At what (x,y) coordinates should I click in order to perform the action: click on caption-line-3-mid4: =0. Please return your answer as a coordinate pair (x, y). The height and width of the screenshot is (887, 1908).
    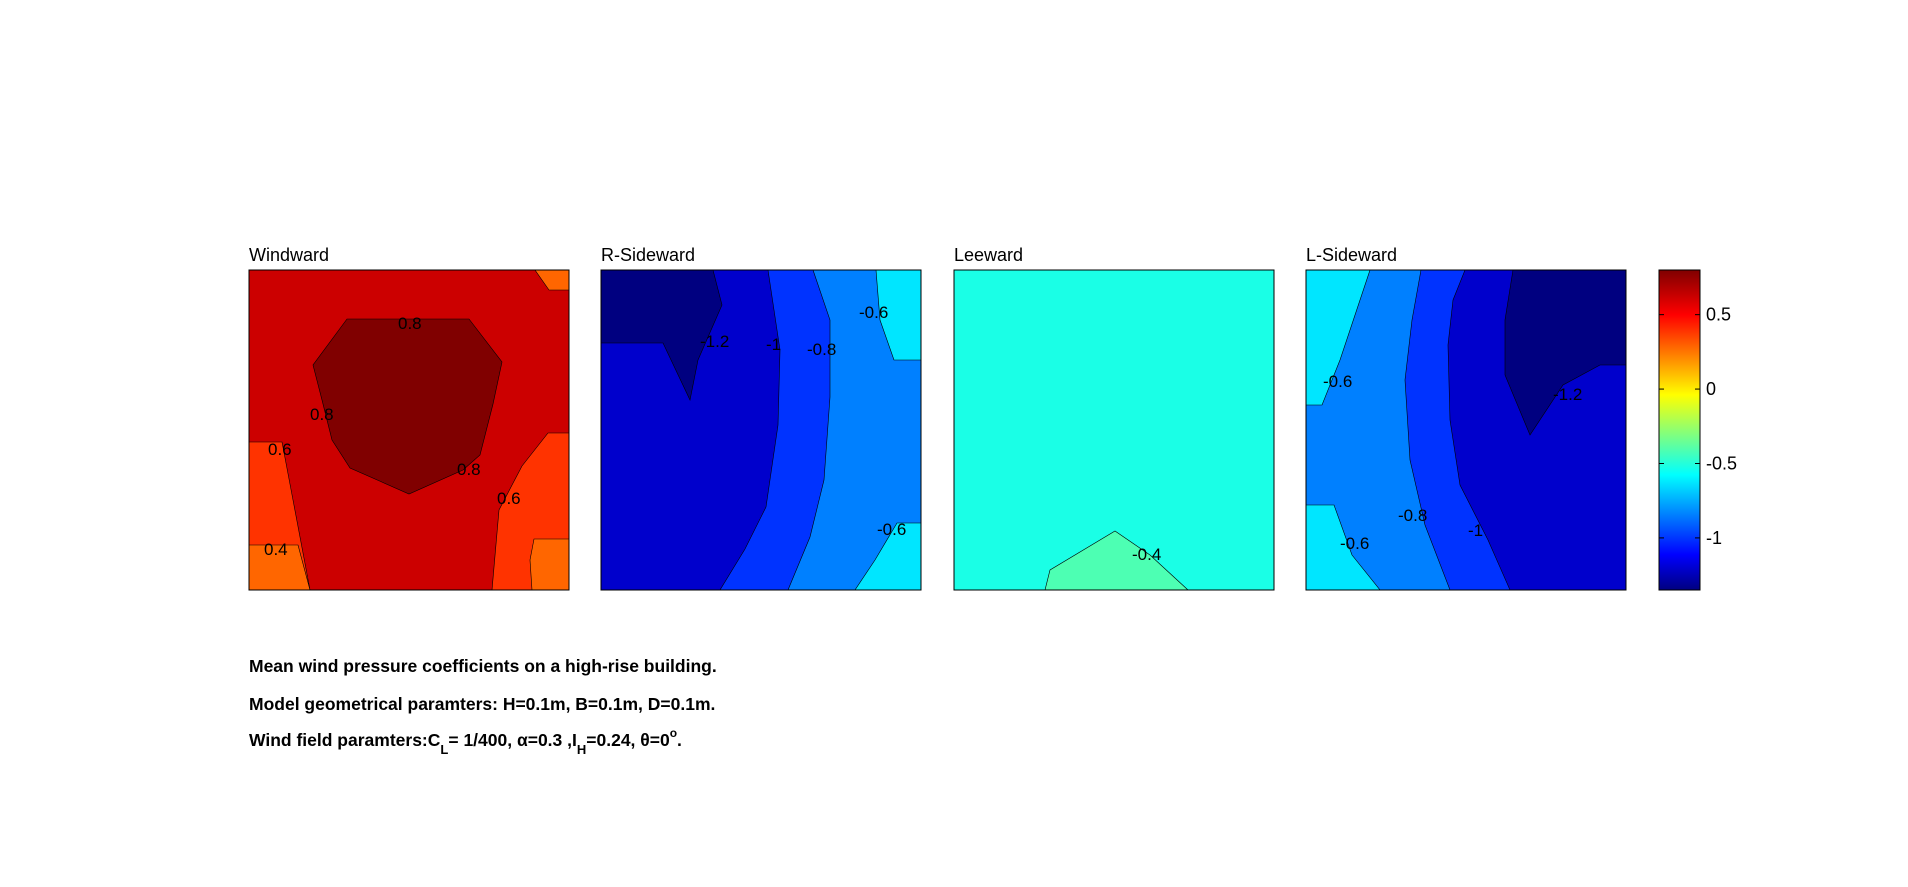
    Looking at the image, I should click on (660, 740).